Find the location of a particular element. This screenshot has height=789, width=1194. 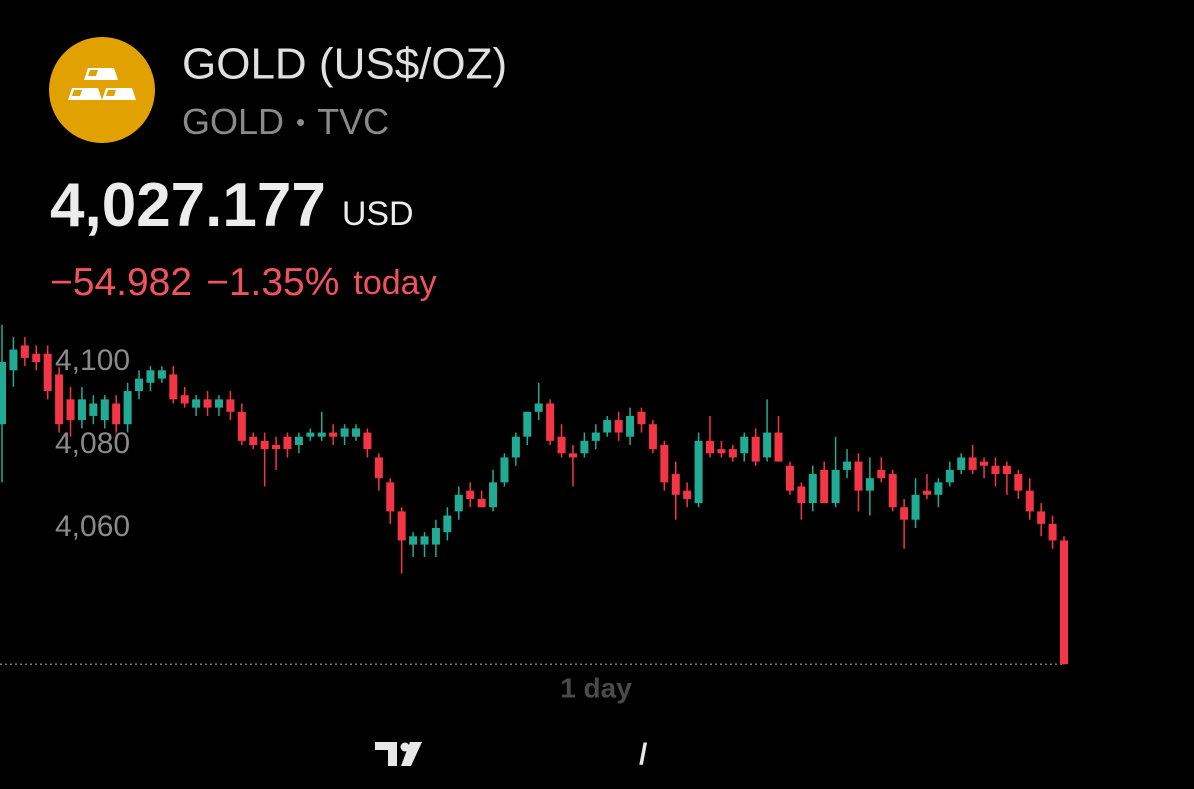

y-tick-label: 4,080 is located at coordinates (92, 443).